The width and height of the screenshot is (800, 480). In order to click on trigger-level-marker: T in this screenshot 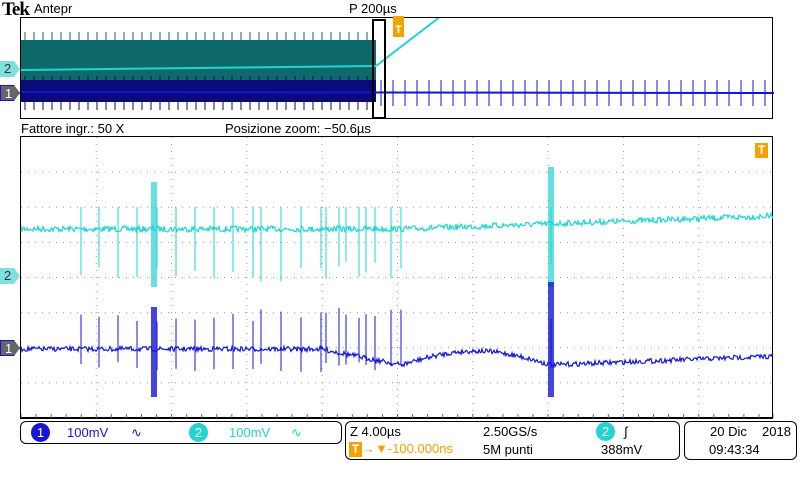, I will do `click(761, 150)`.